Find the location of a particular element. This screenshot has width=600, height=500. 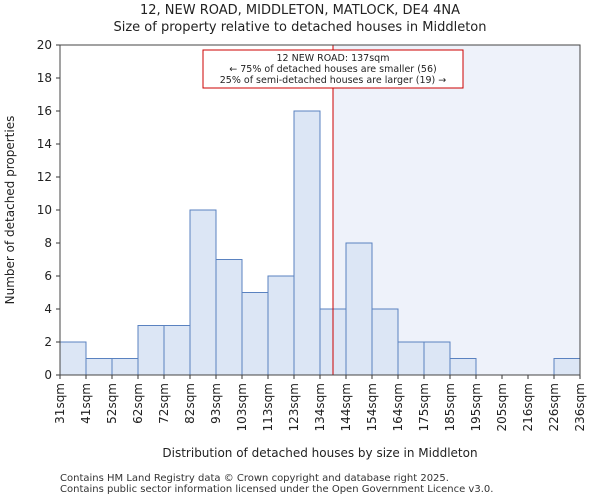

y-tick-label: 2 is located at coordinates (48, 342).